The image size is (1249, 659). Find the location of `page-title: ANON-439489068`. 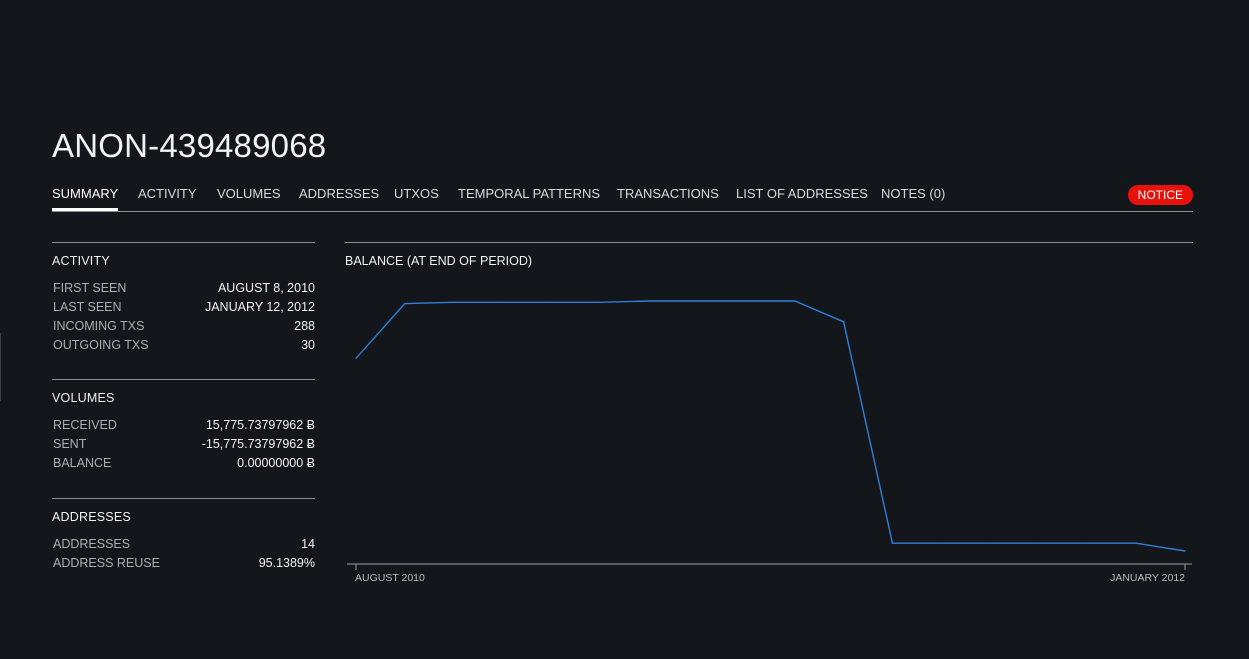

page-title: ANON-439489068 is located at coordinates (189, 145).